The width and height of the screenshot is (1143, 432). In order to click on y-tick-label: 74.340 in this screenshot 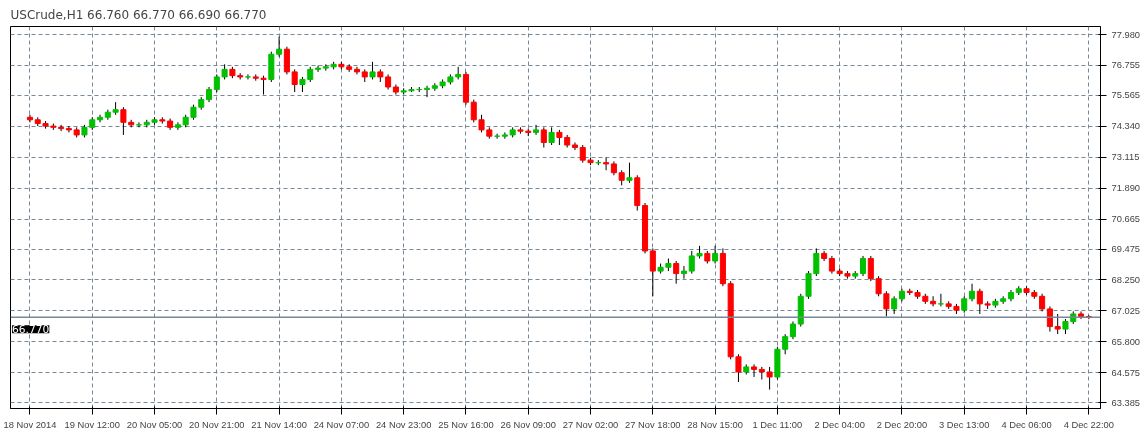, I will do `click(1126, 126)`.